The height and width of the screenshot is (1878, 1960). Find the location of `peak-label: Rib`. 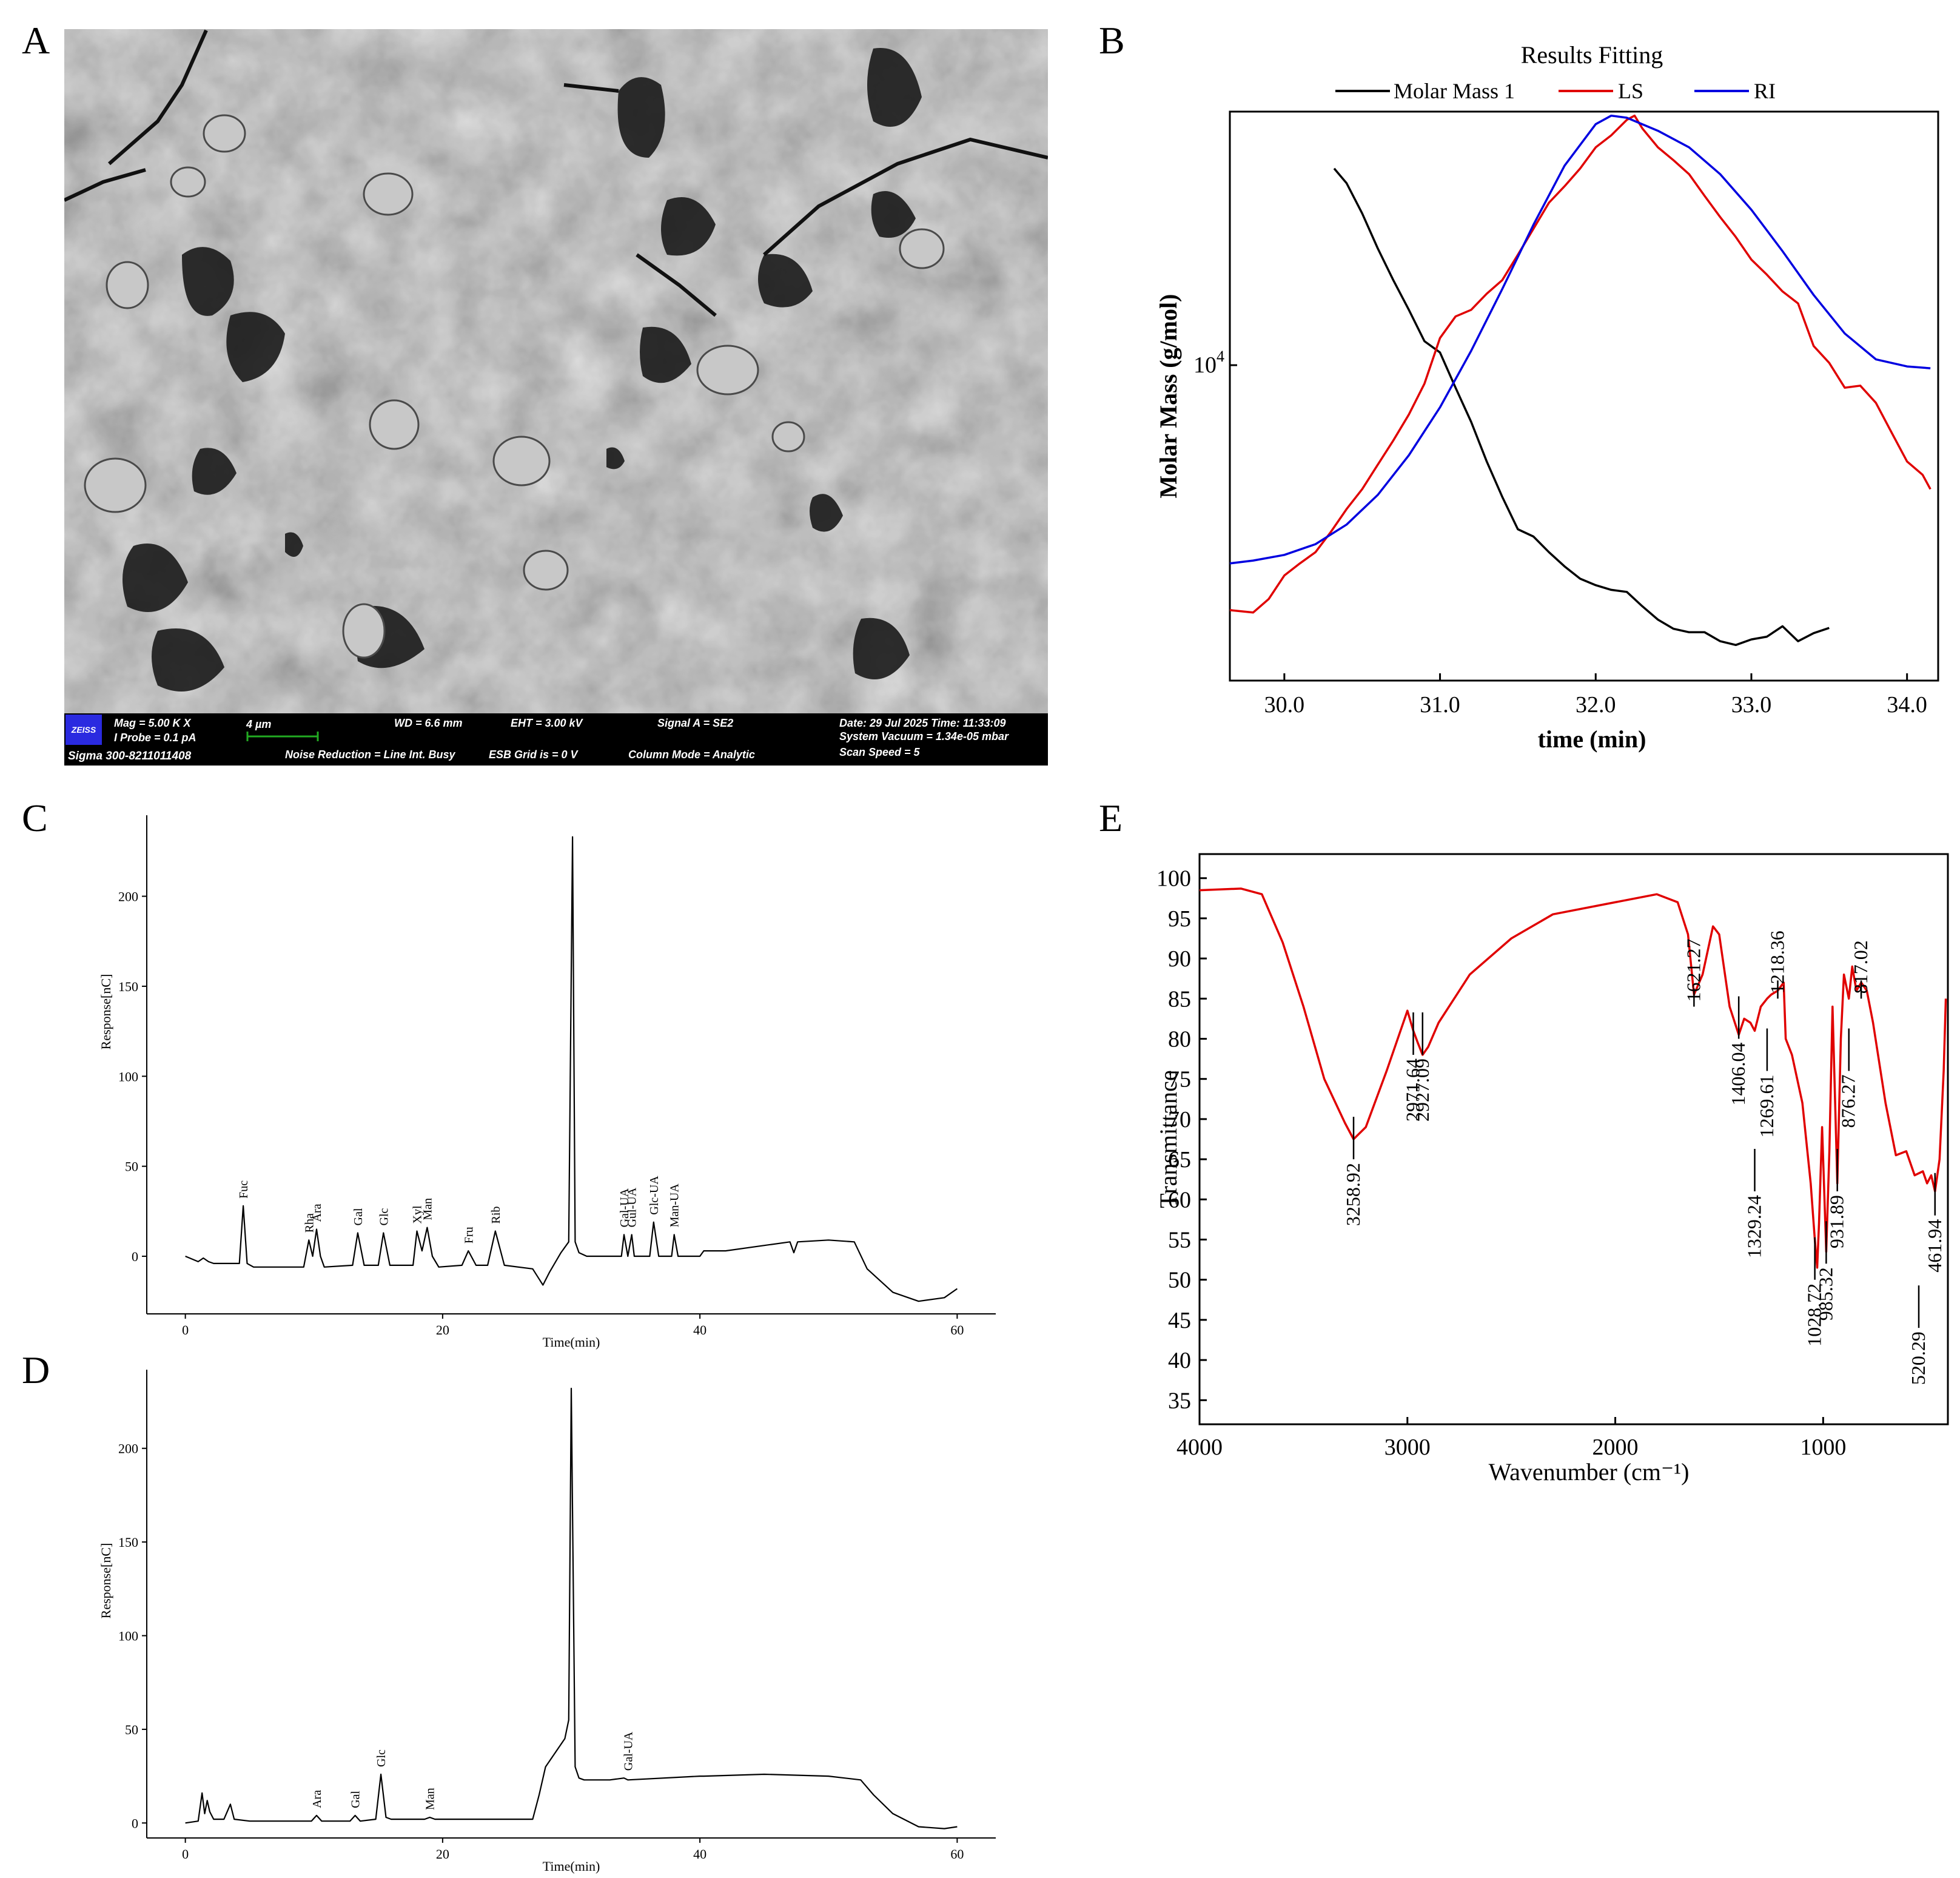

peak-label: Rib is located at coordinates (496, 1215).